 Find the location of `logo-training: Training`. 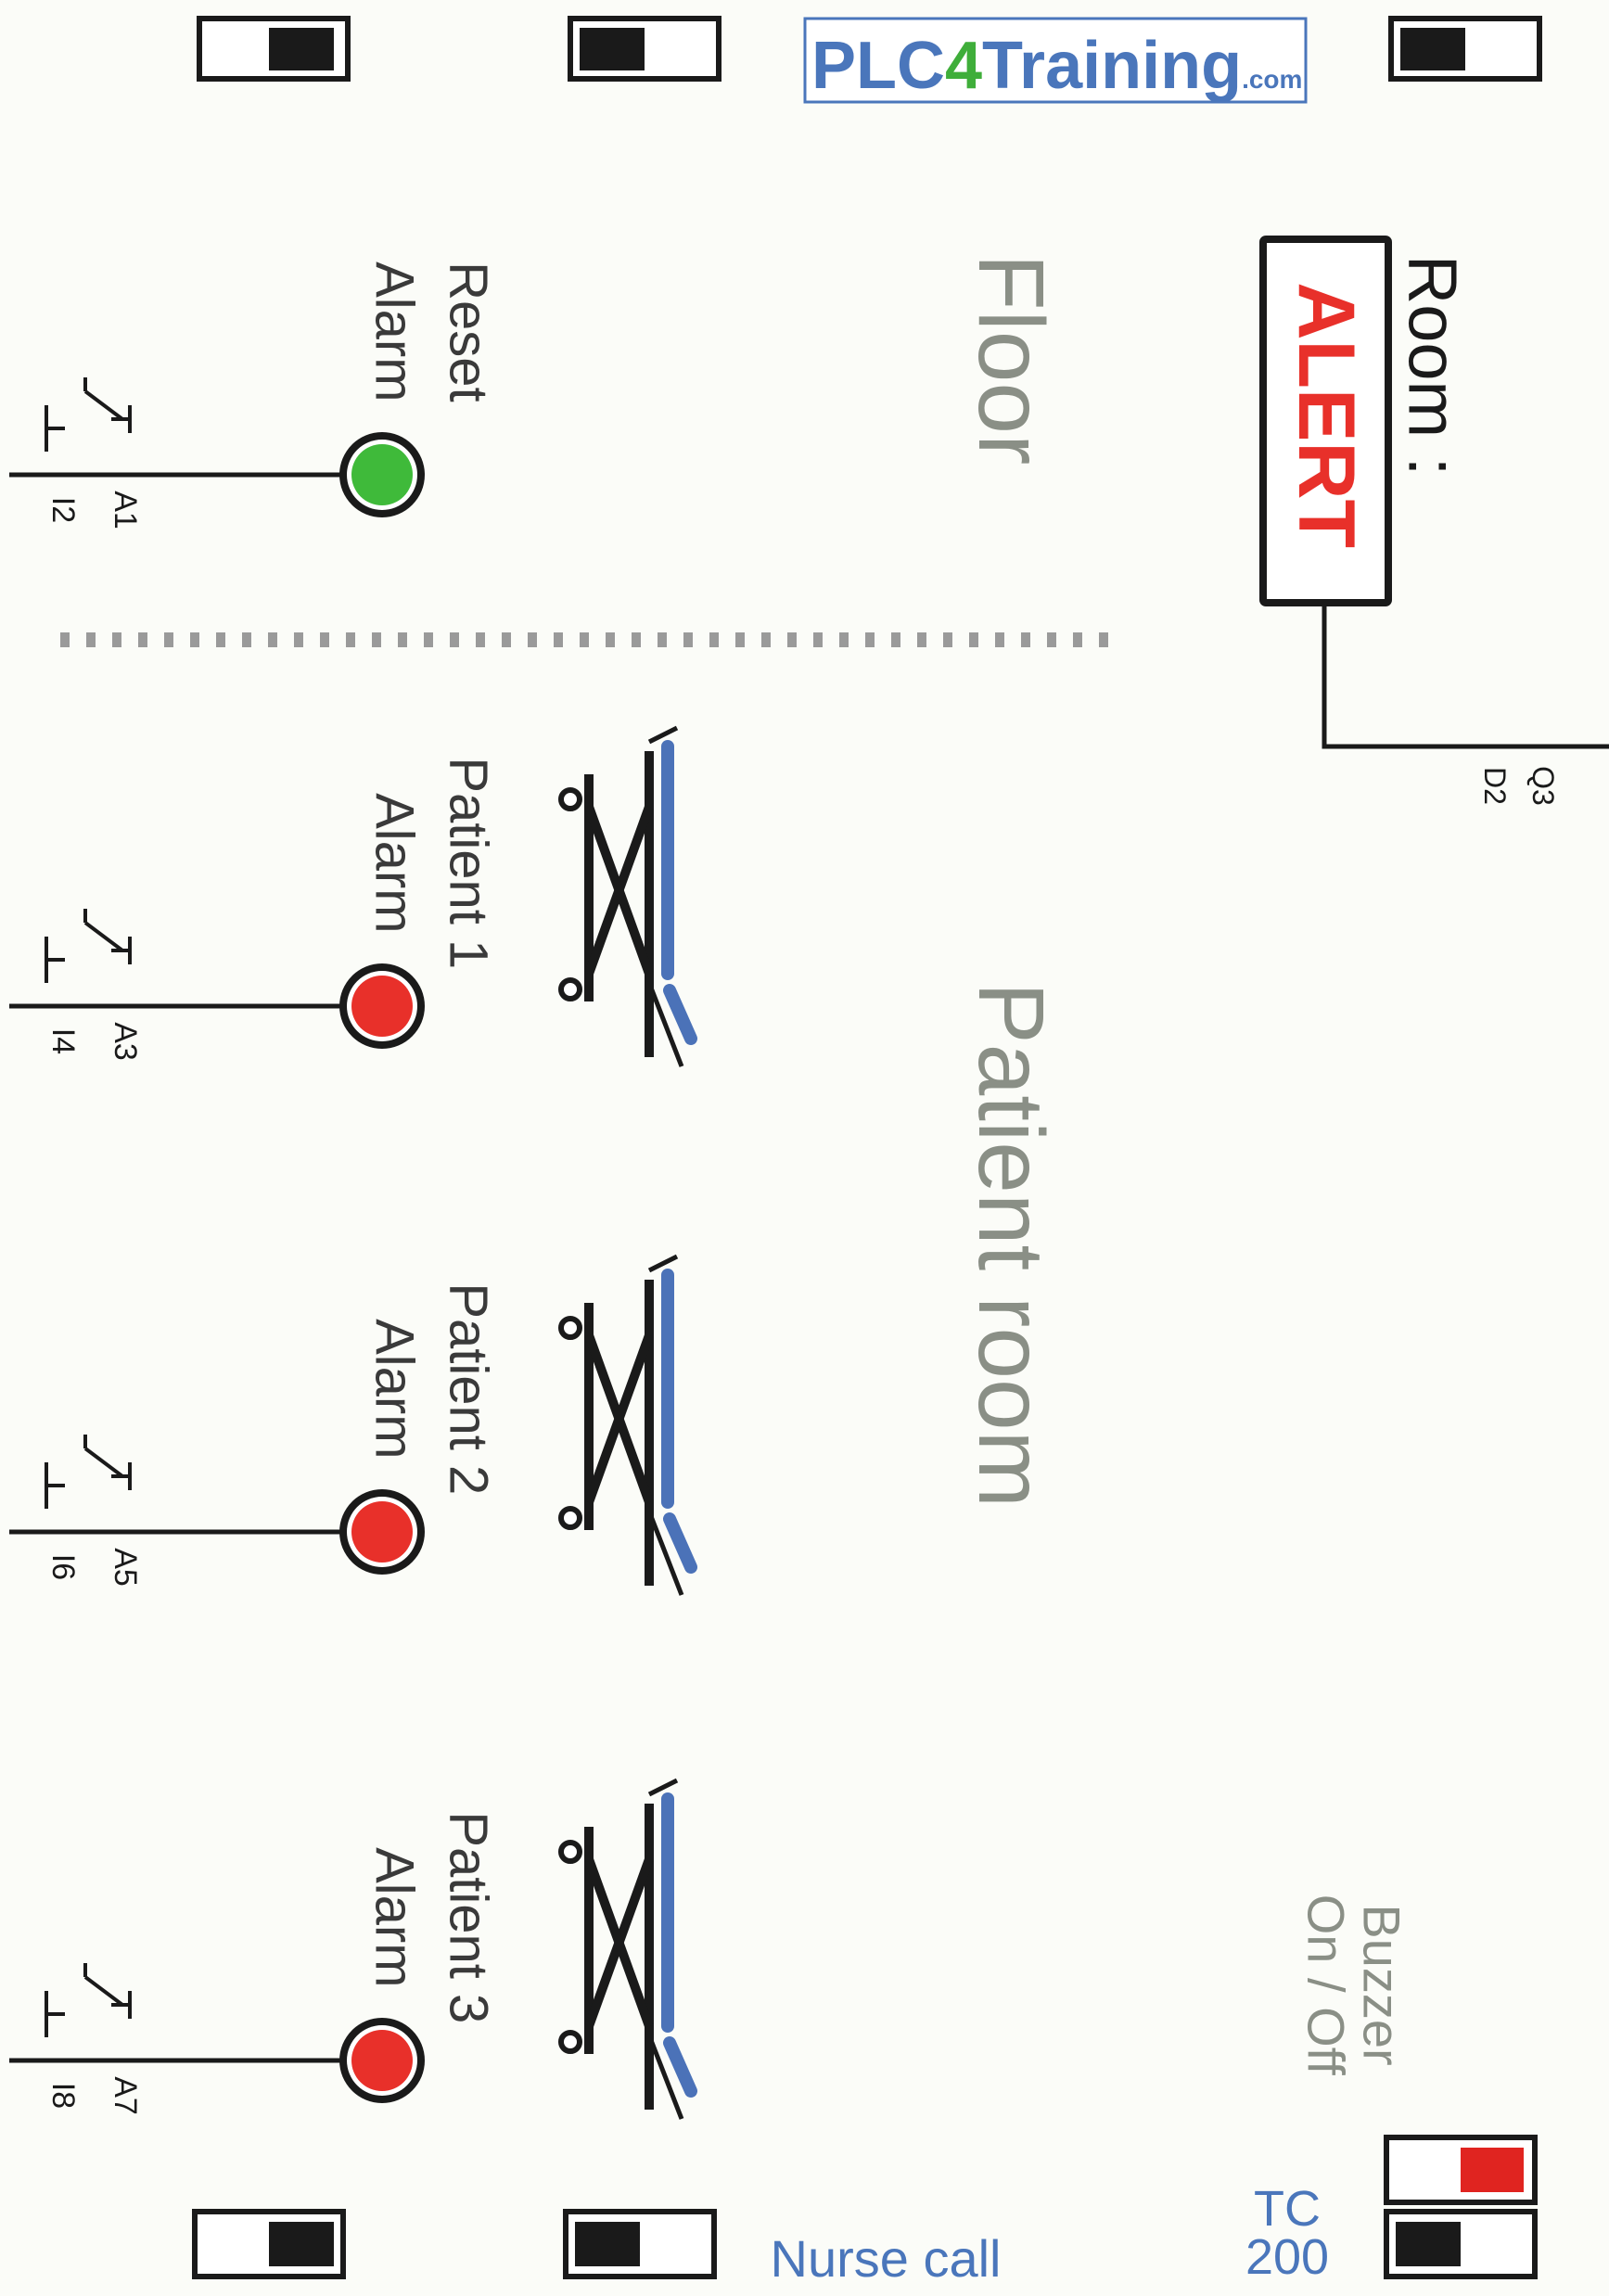

logo-training: Training is located at coordinates (1112, 66).